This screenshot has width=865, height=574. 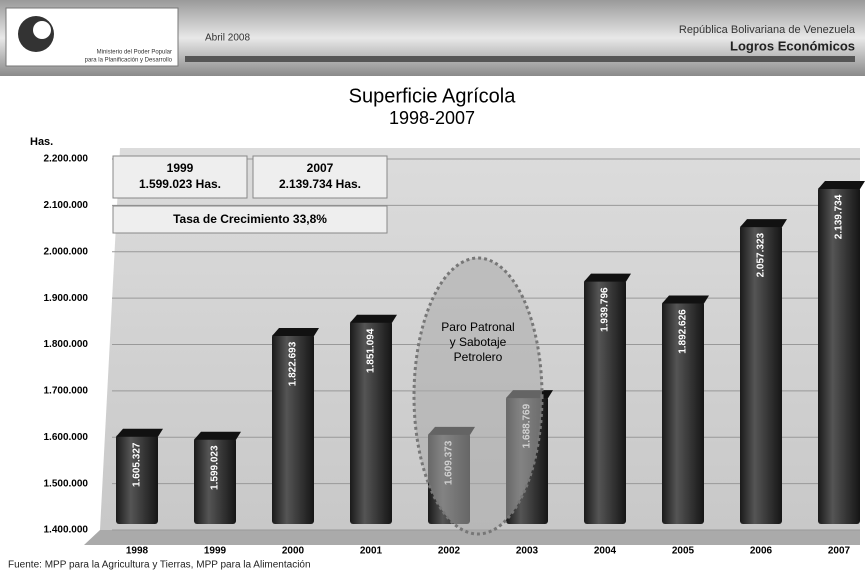 I want to click on date: Abril 2008, so click(x=227, y=38).